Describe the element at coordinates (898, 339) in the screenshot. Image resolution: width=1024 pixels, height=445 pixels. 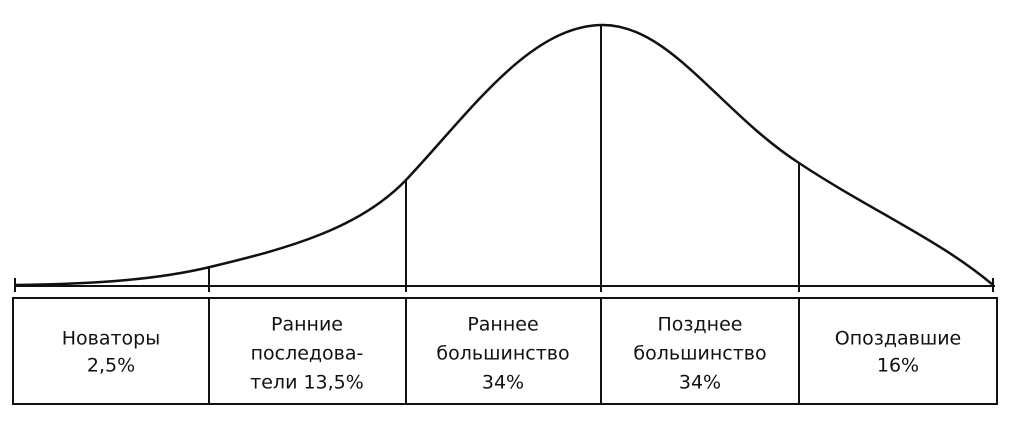
I see `segment-label: Опоздавшие` at that location.